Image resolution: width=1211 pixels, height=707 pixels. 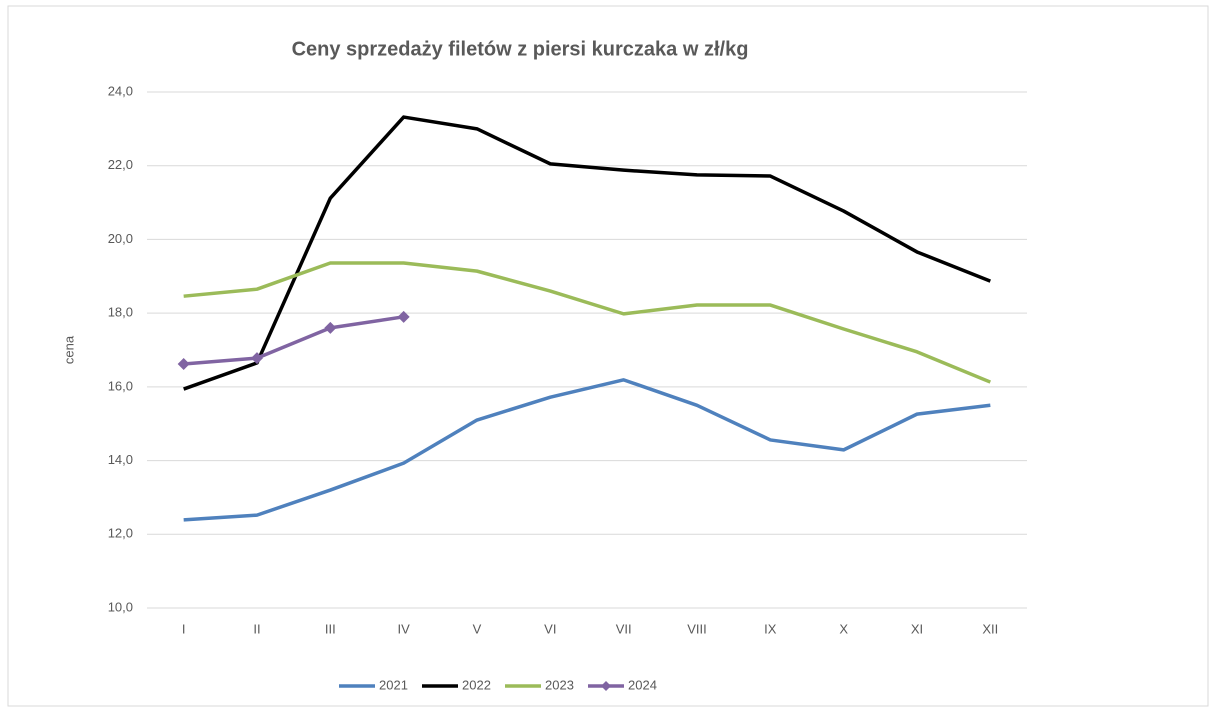 What do you see at coordinates (770, 628) in the screenshot?
I see `x-tick-label: IX` at bounding box center [770, 628].